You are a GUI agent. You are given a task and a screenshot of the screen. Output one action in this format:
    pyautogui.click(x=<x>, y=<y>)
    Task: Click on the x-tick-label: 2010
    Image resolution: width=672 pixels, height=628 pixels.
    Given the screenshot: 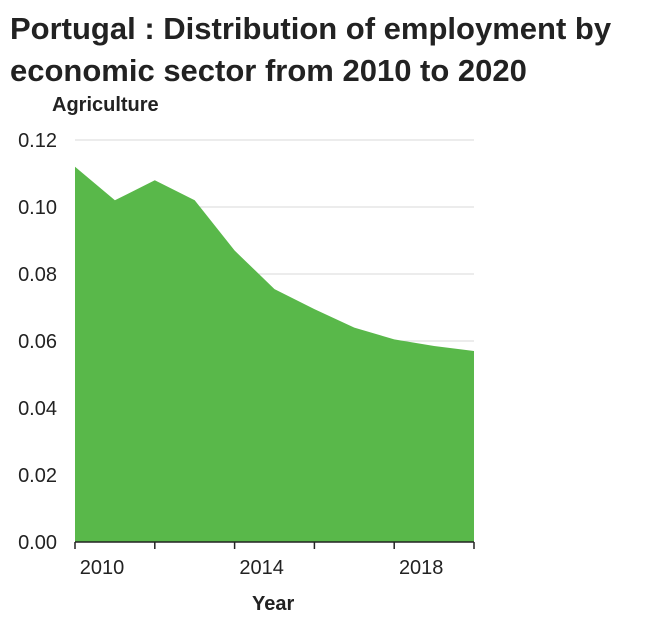 What is the action you would take?
    pyautogui.click(x=102, y=568)
    